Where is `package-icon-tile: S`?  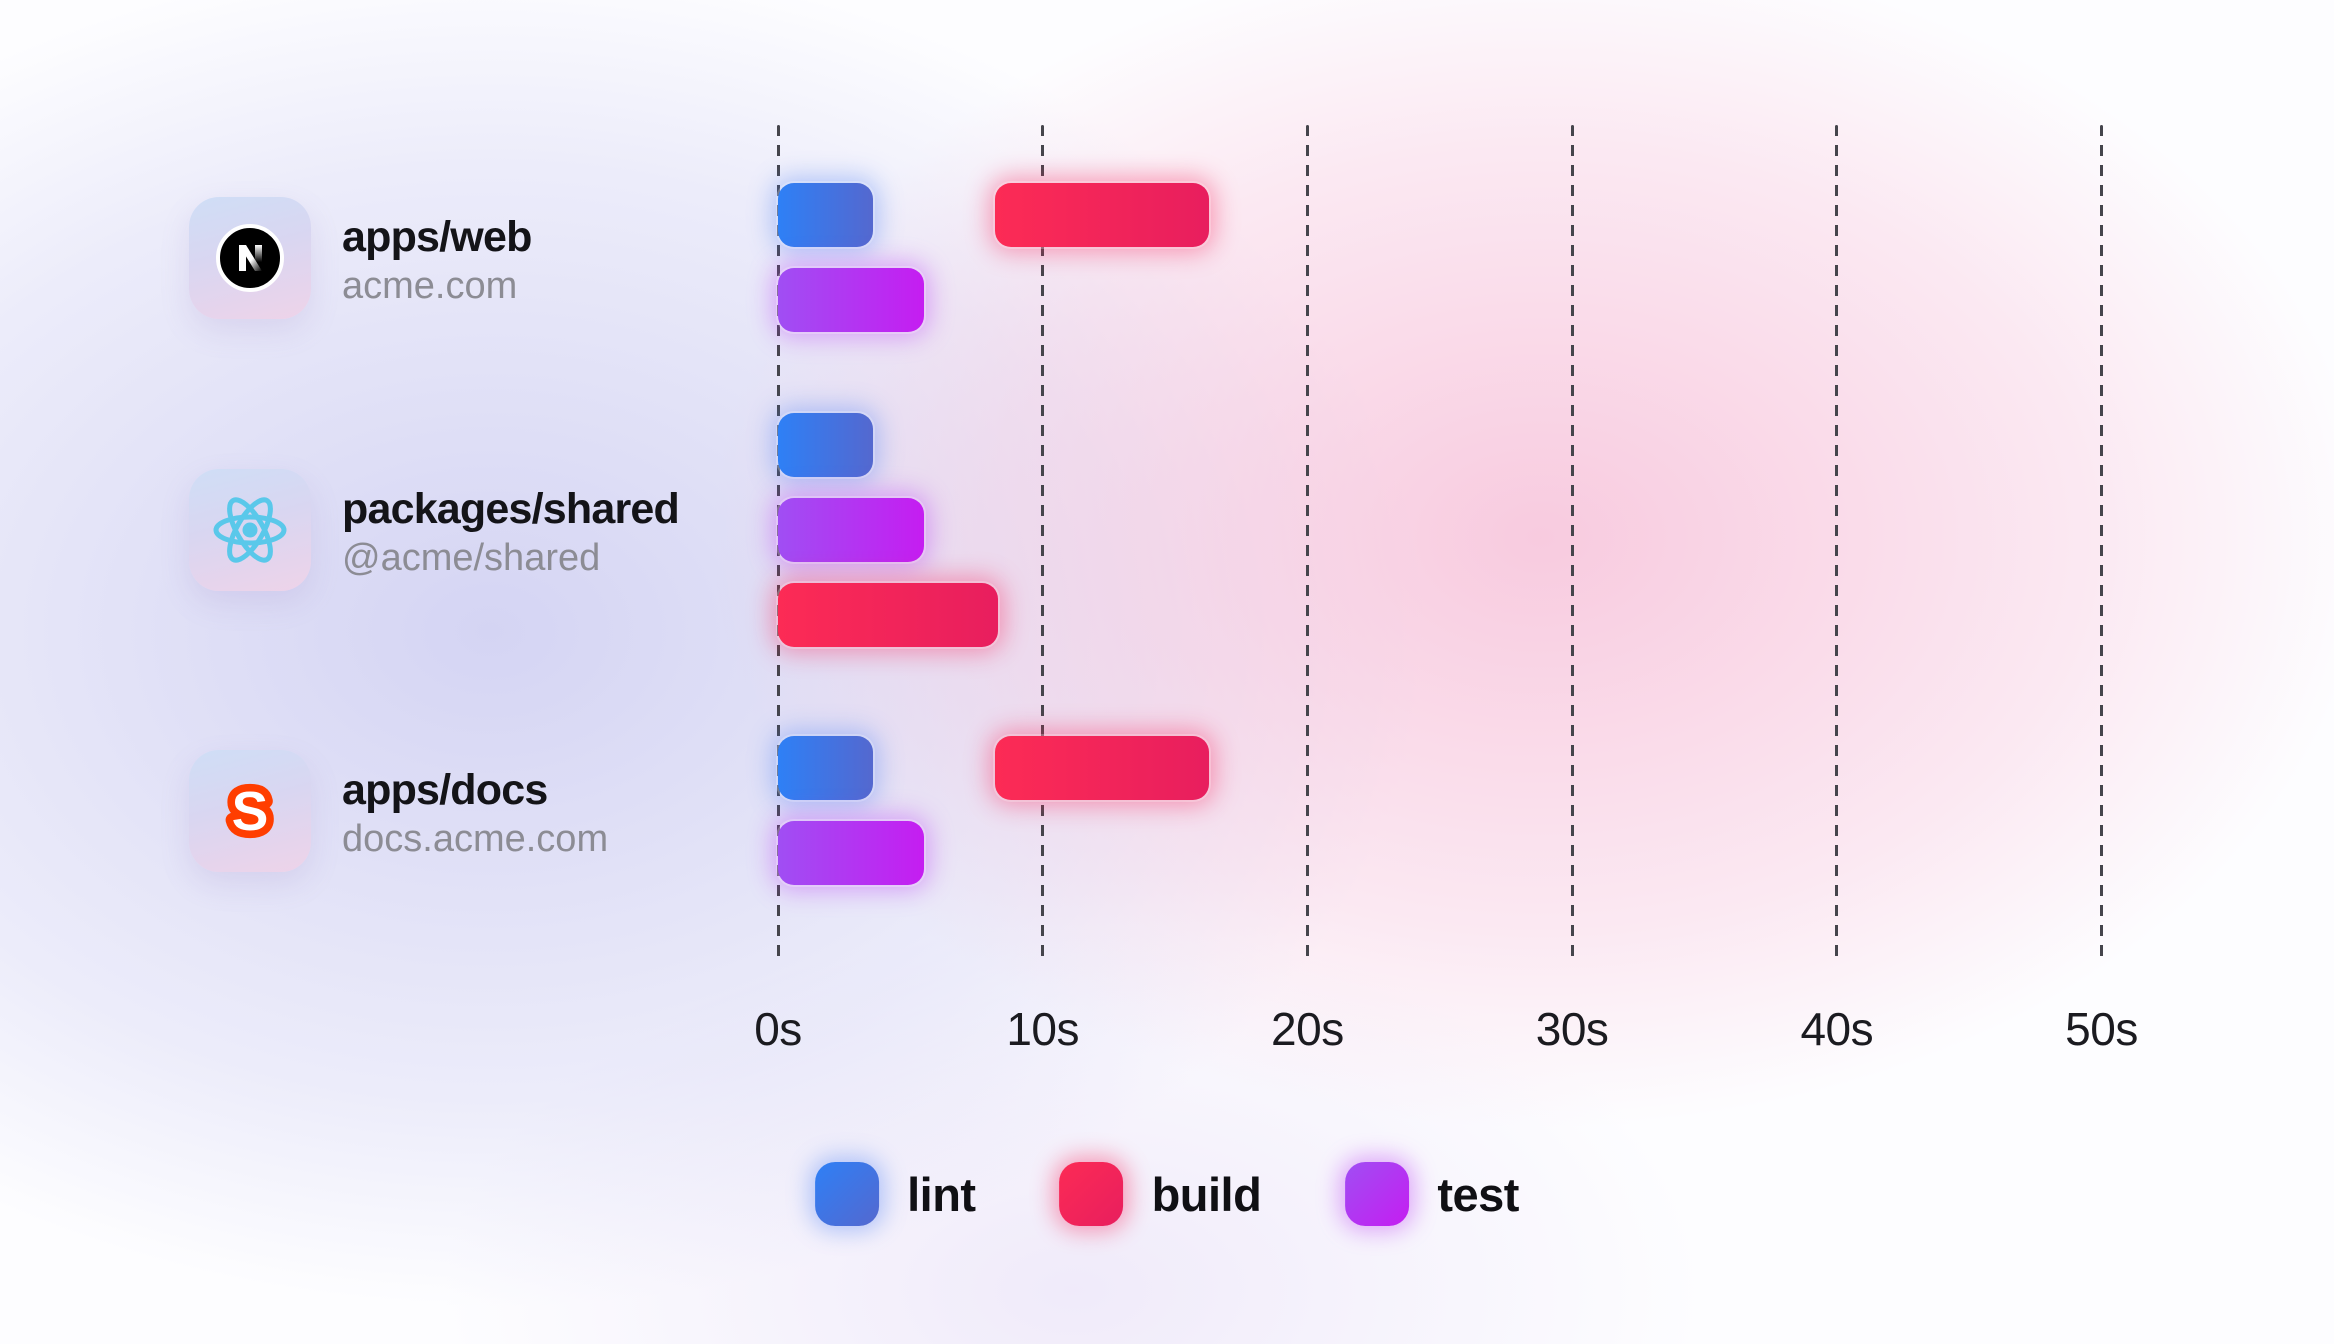
package-icon-tile: S is located at coordinates (250, 810).